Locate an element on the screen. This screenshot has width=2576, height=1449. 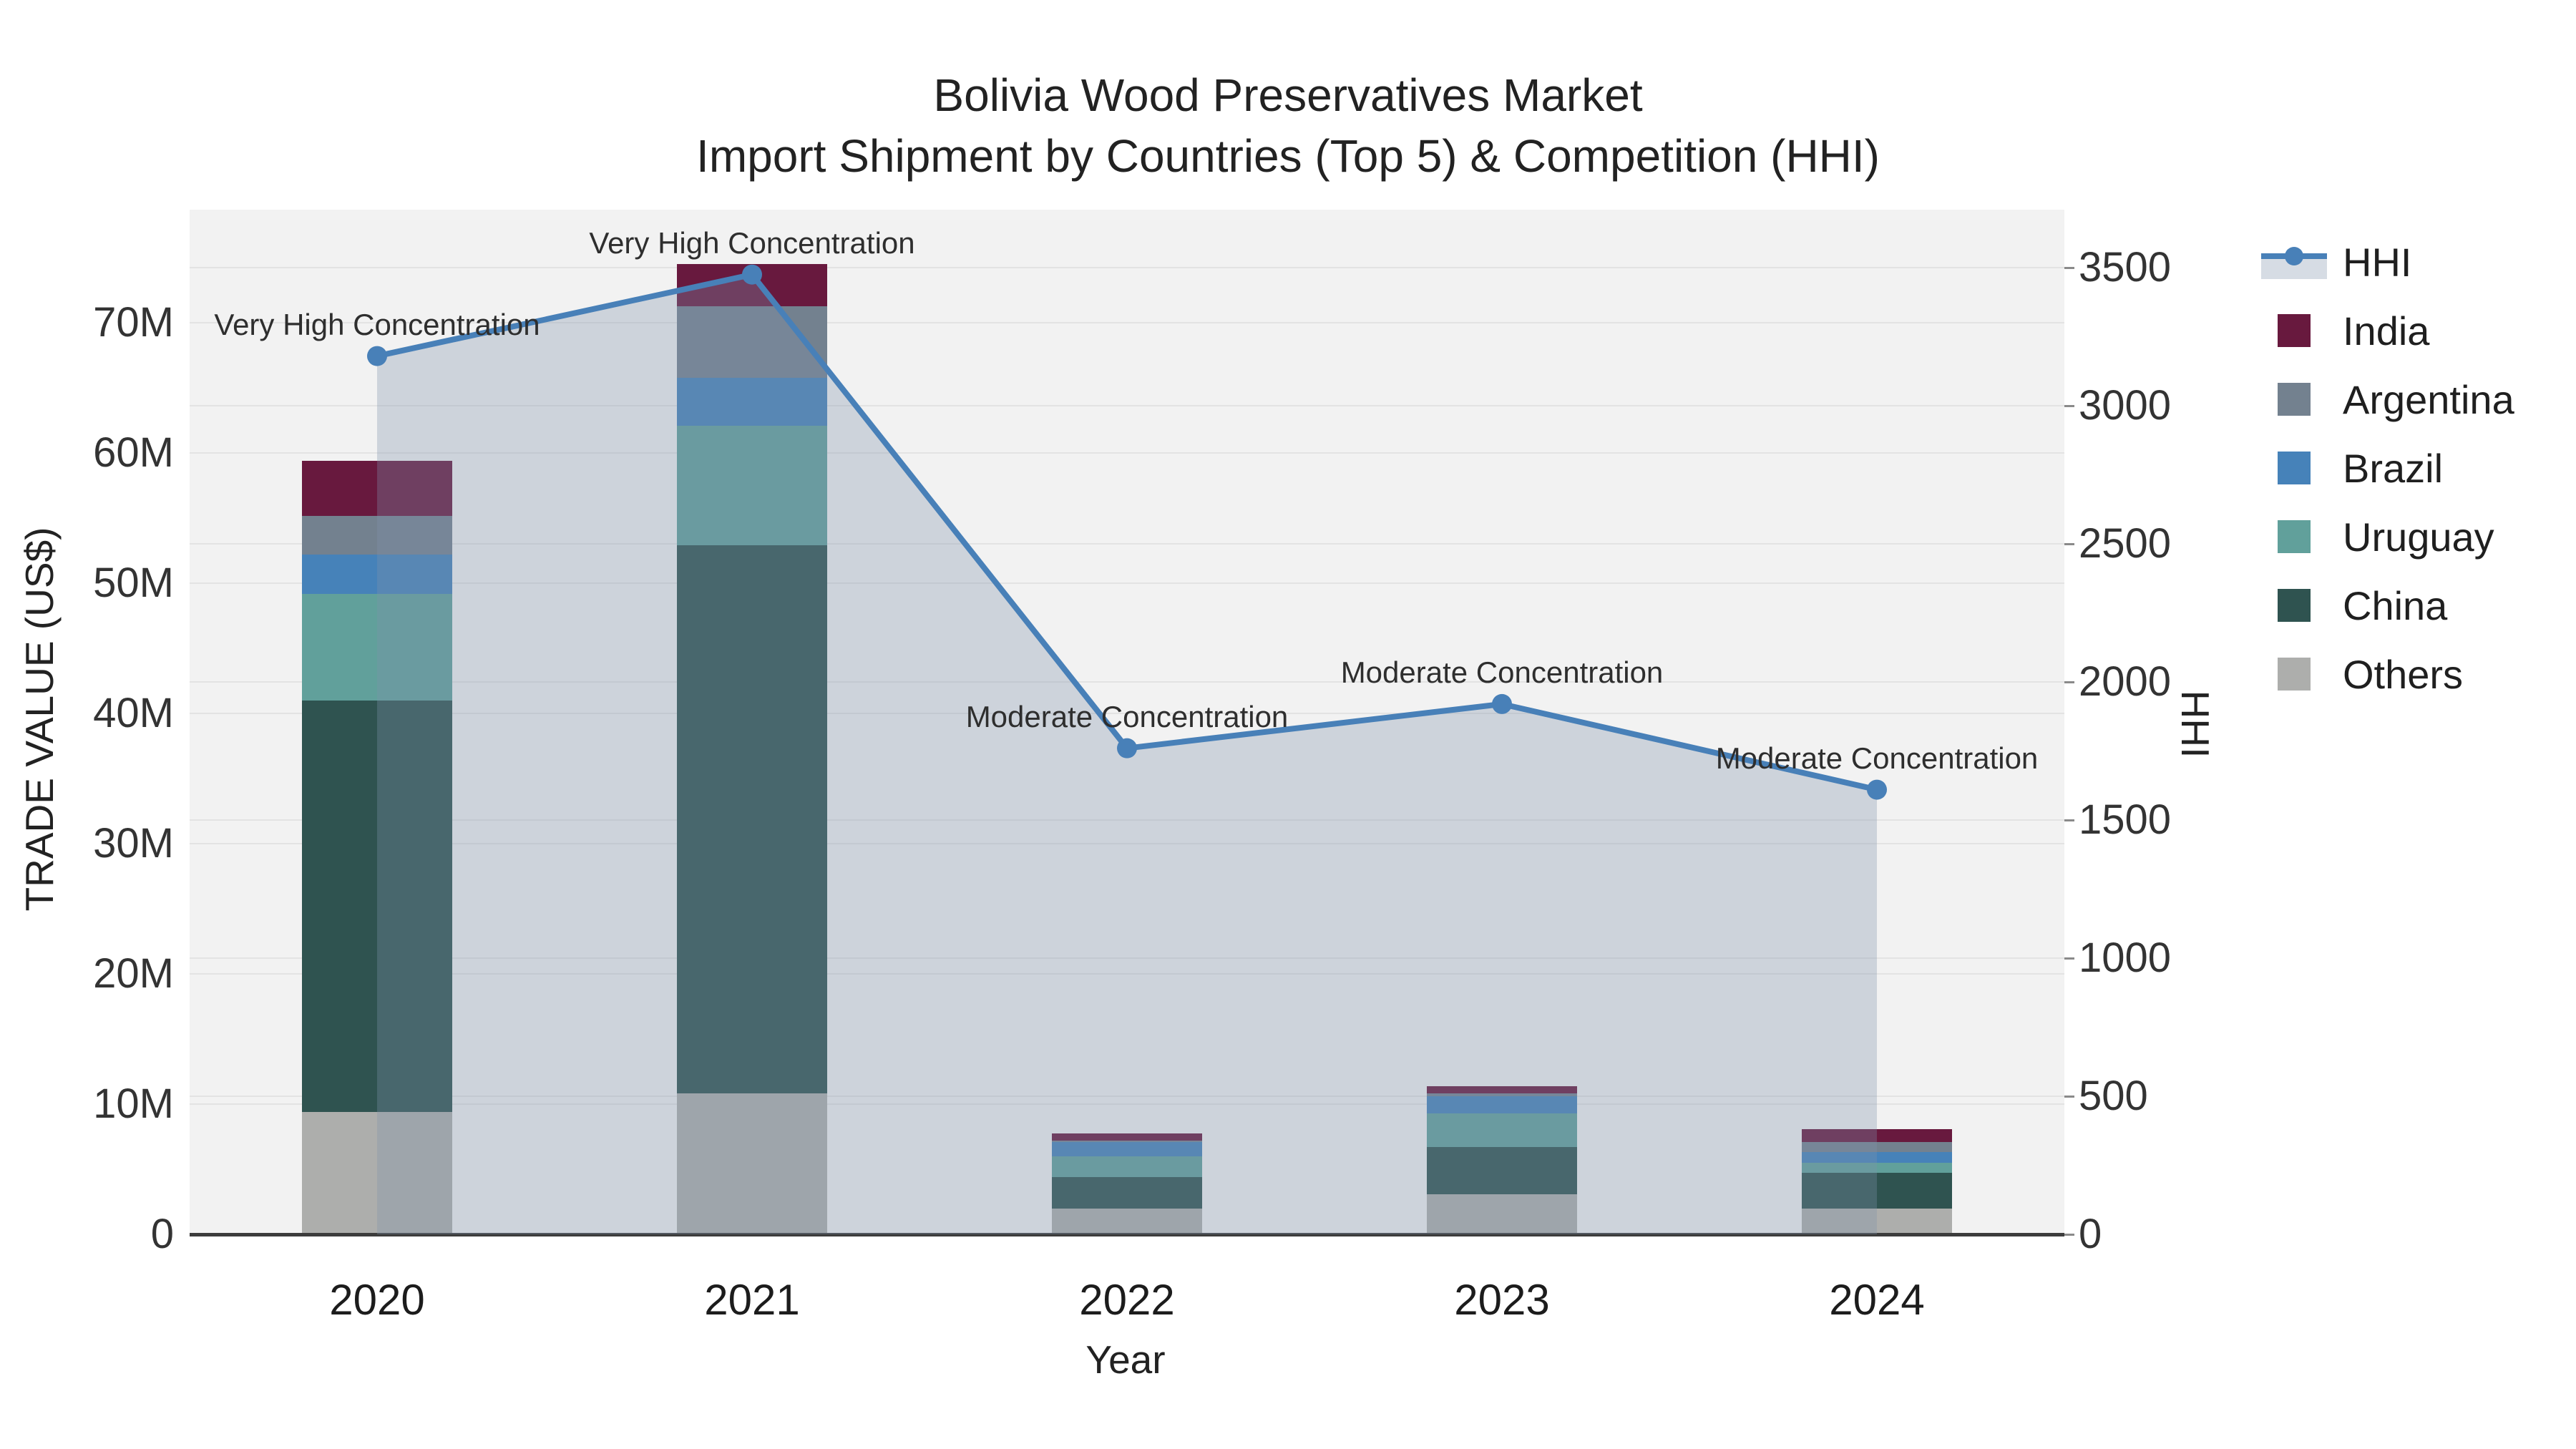
others-swatch is located at coordinates (2294, 674).